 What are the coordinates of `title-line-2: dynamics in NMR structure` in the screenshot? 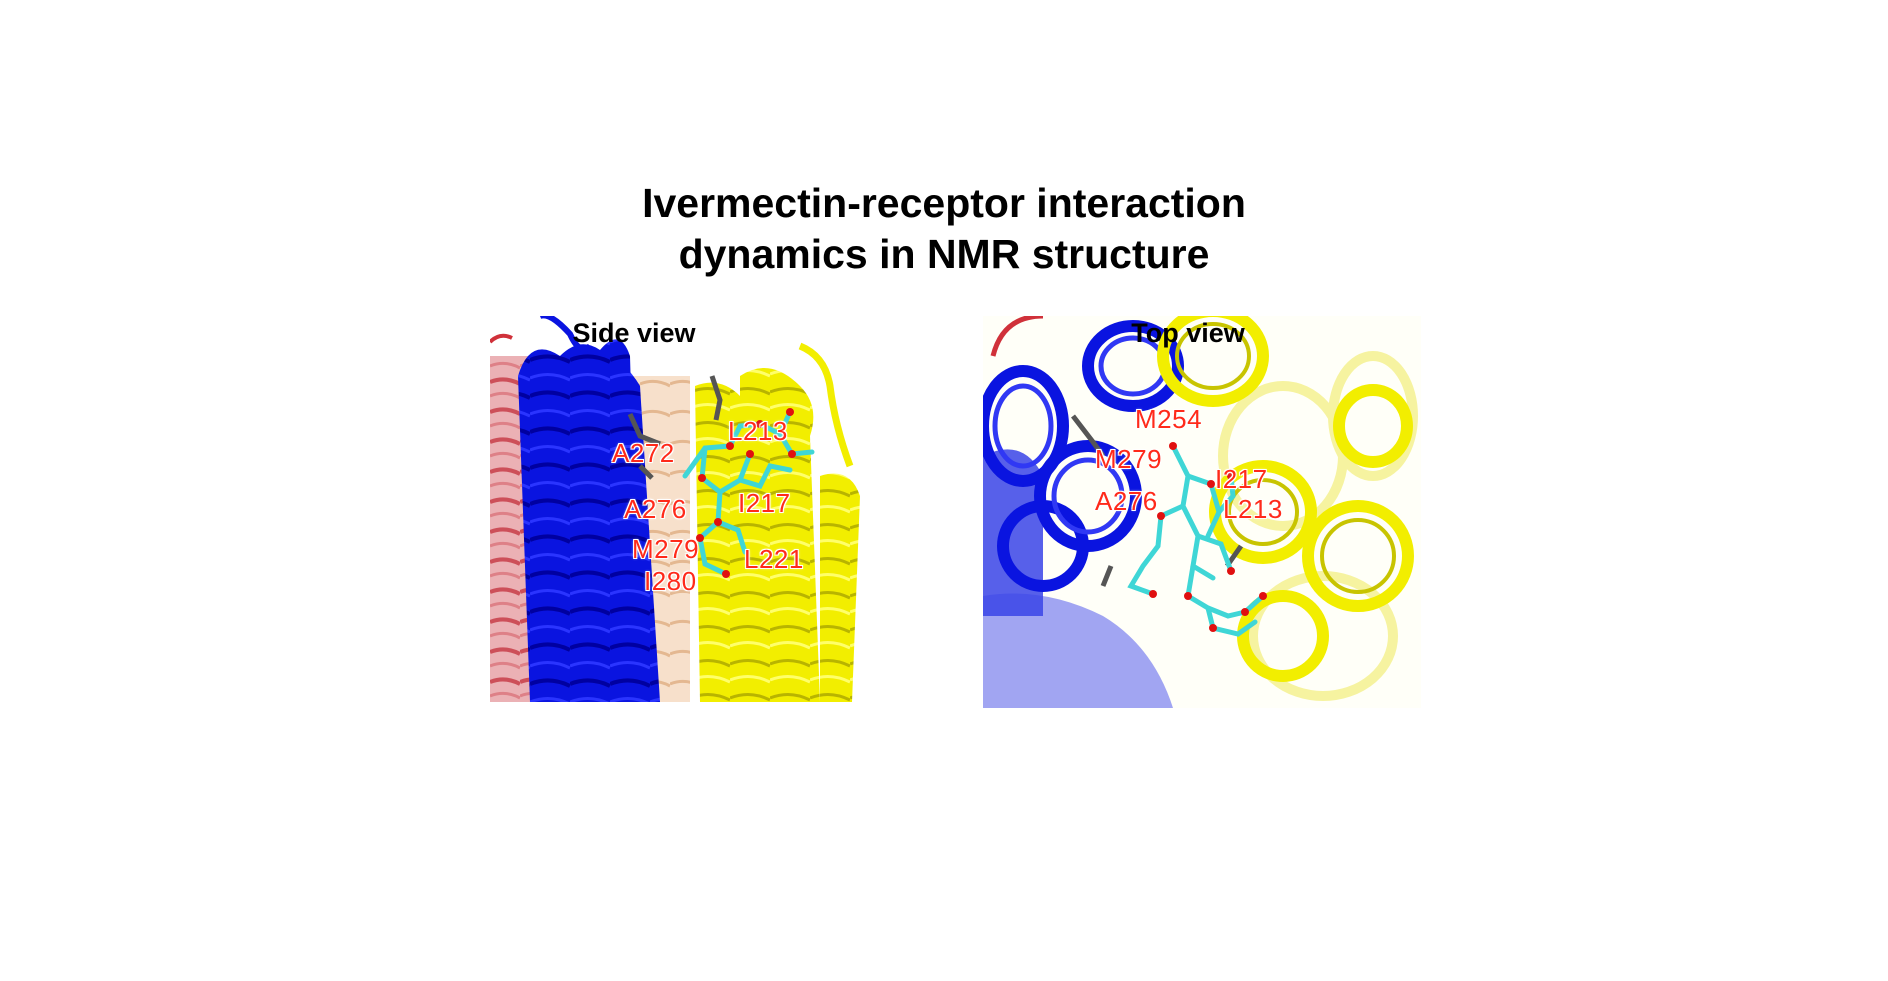 It's located at (944, 254).